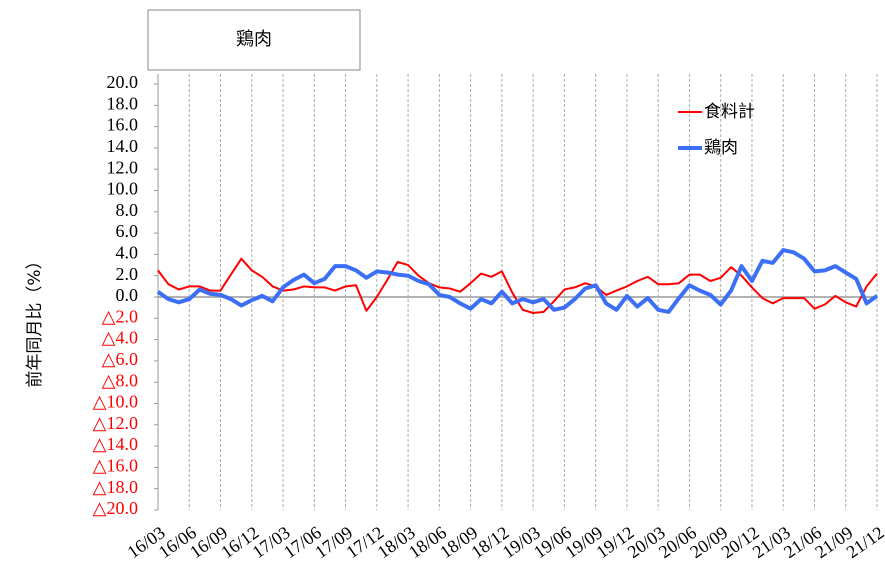 The width and height of the screenshot is (885, 583). What do you see at coordinates (123, 82) in the screenshot?
I see `y-tick-label: 20.0` at bounding box center [123, 82].